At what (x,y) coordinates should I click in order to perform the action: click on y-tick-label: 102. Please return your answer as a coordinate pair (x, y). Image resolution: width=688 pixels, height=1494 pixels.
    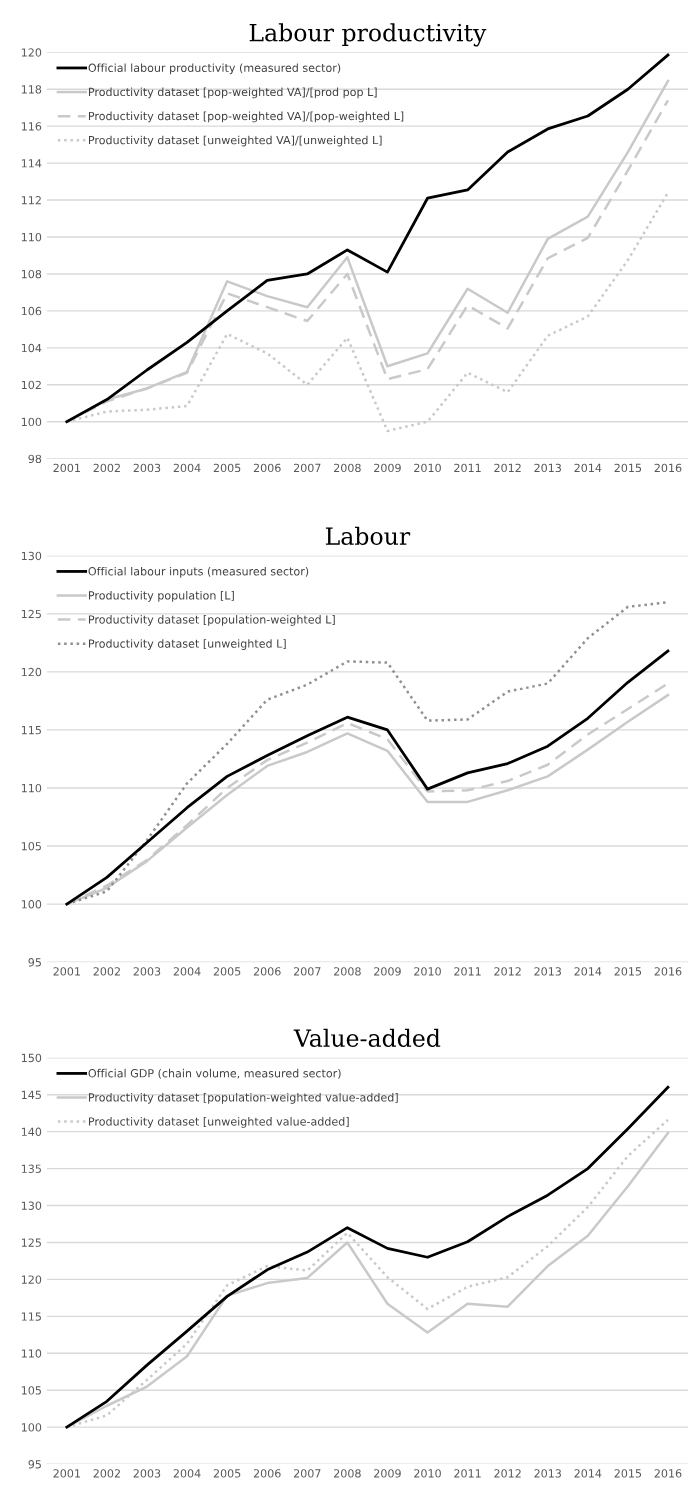
    Looking at the image, I should click on (31, 385).